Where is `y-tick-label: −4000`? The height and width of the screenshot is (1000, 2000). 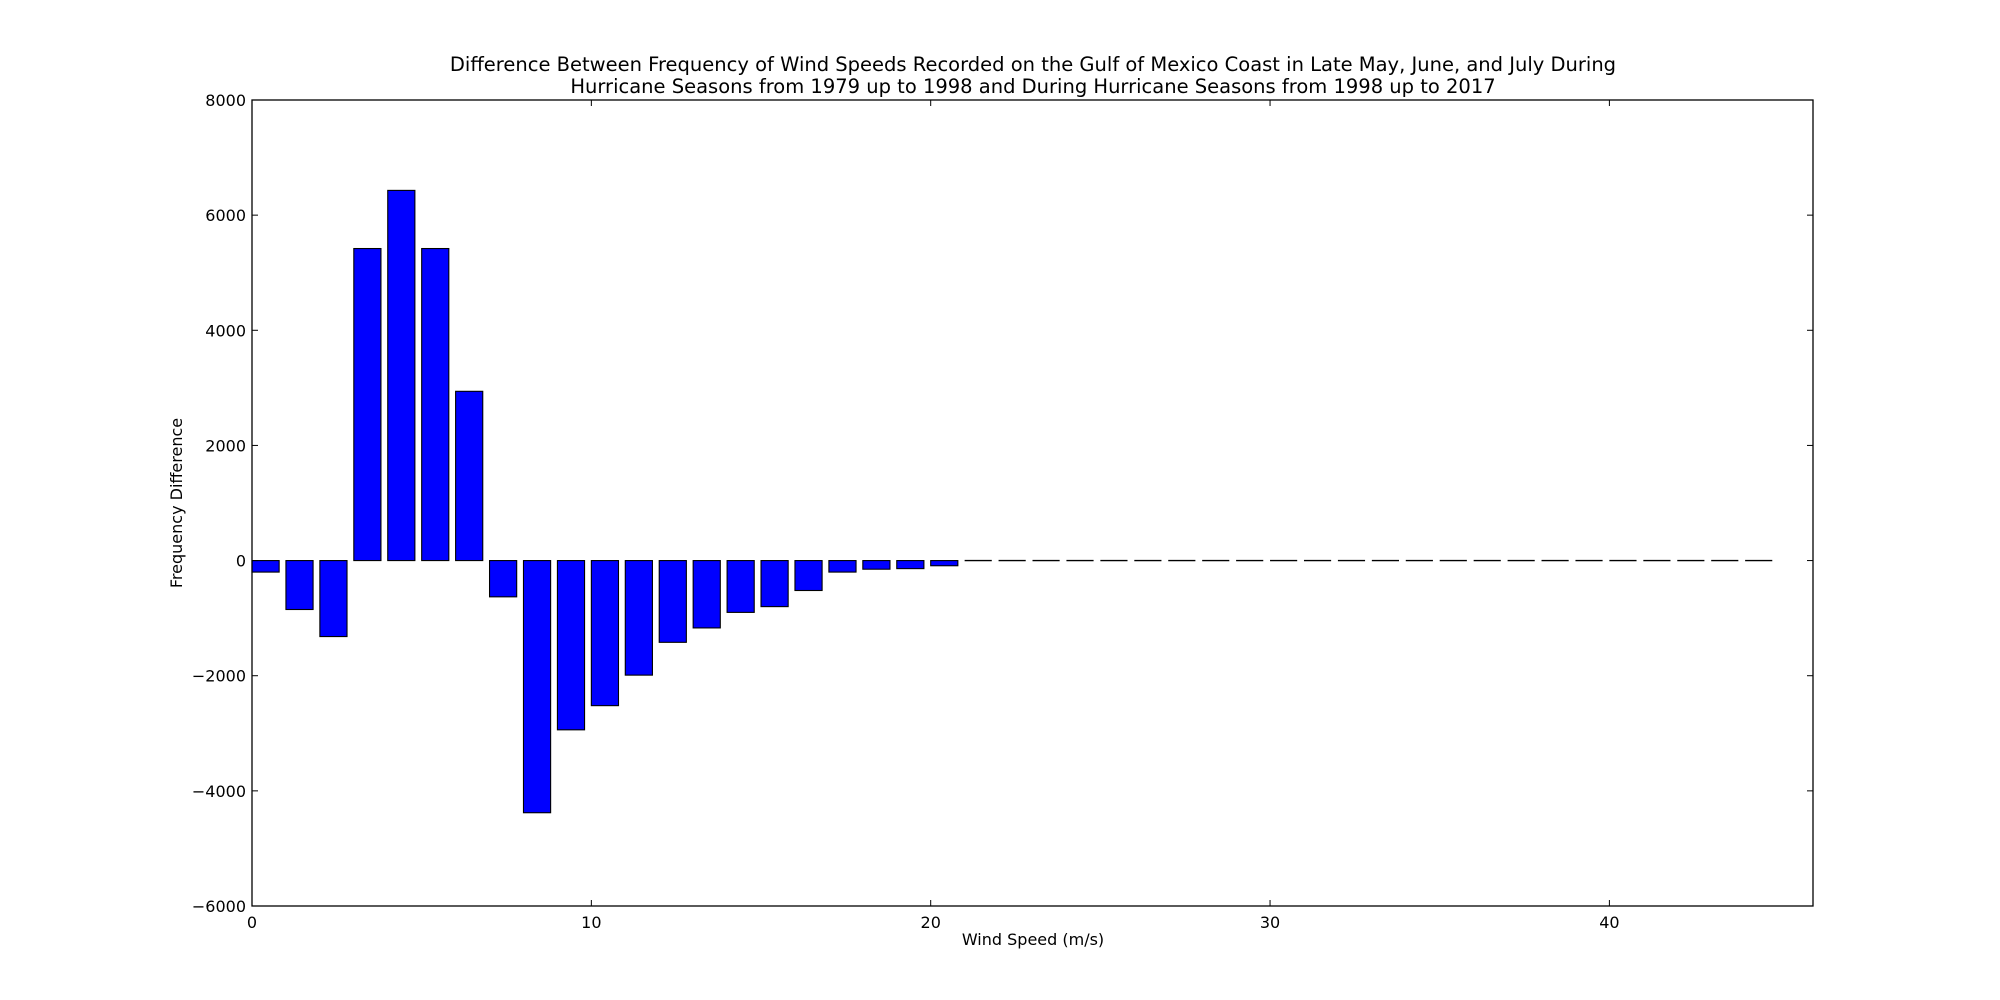 y-tick-label: −4000 is located at coordinates (219, 791).